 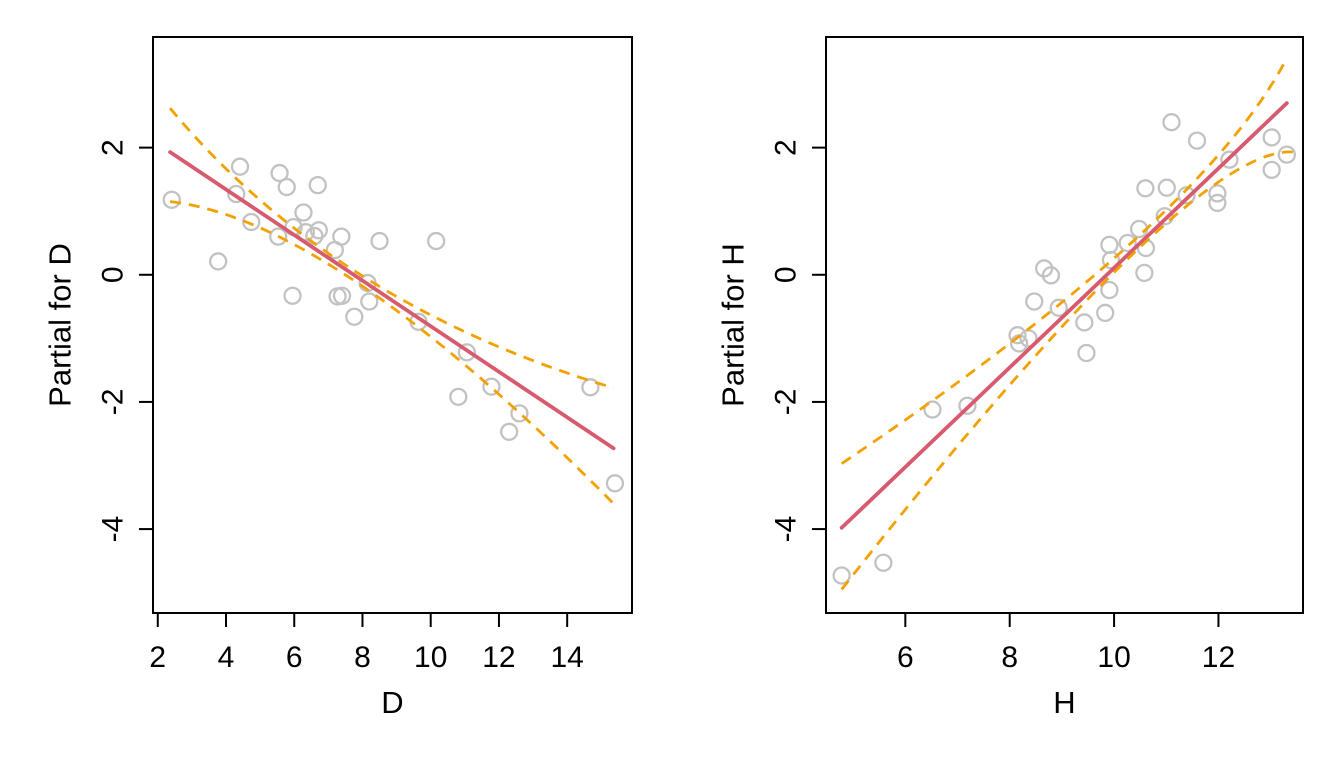 What do you see at coordinates (733, 325) in the screenshot?
I see `y-axis-title: Partial for H` at bounding box center [733, 325].